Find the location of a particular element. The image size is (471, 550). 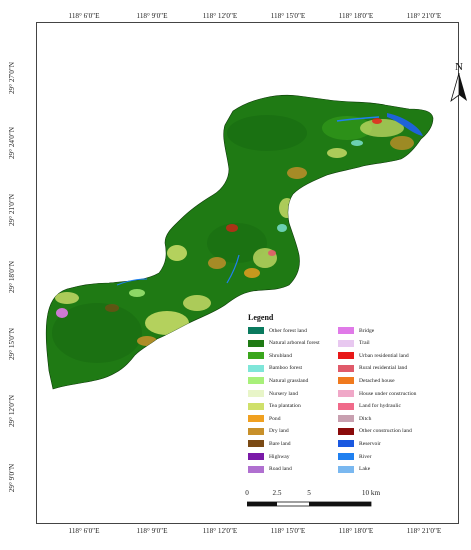

legend-label: Natural grassland is located at coordinates (289, 380).